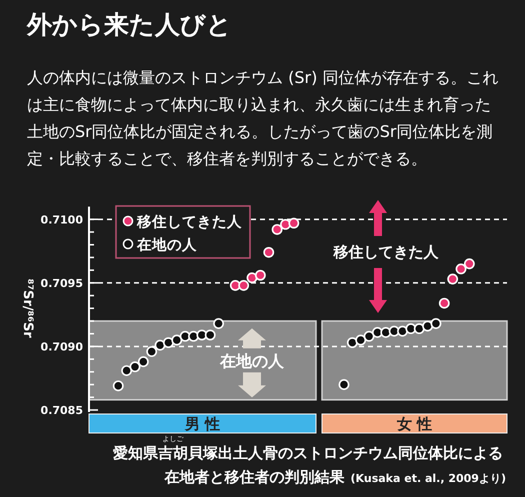 This screenshot has height=497, width=525. Describe the element at coordinates (202, 424) in the screenshot. I see `group-strip: 男 性` at that location.